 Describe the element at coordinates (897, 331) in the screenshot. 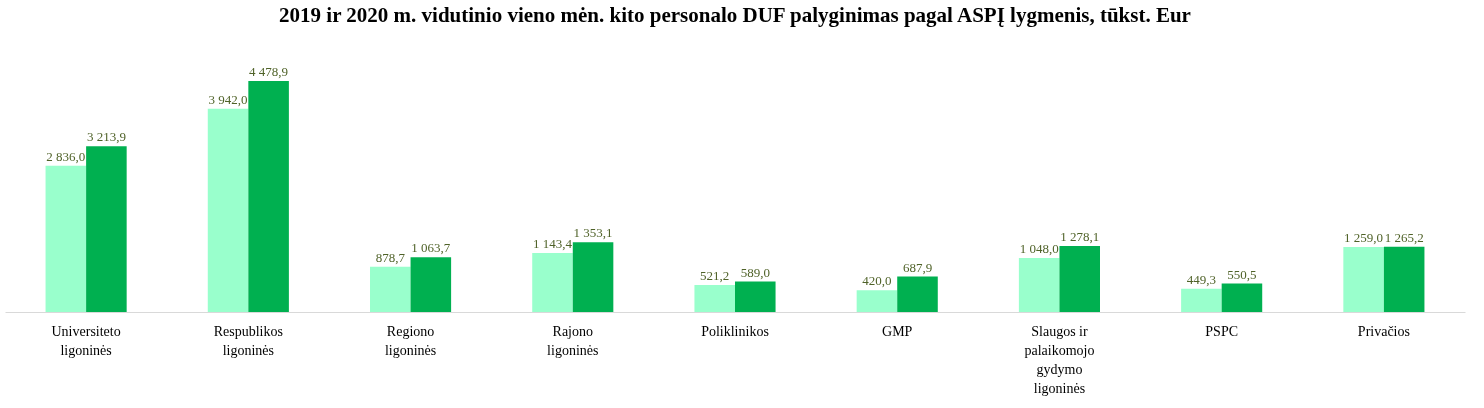

I see `x-tick-label: GMP` at that location.